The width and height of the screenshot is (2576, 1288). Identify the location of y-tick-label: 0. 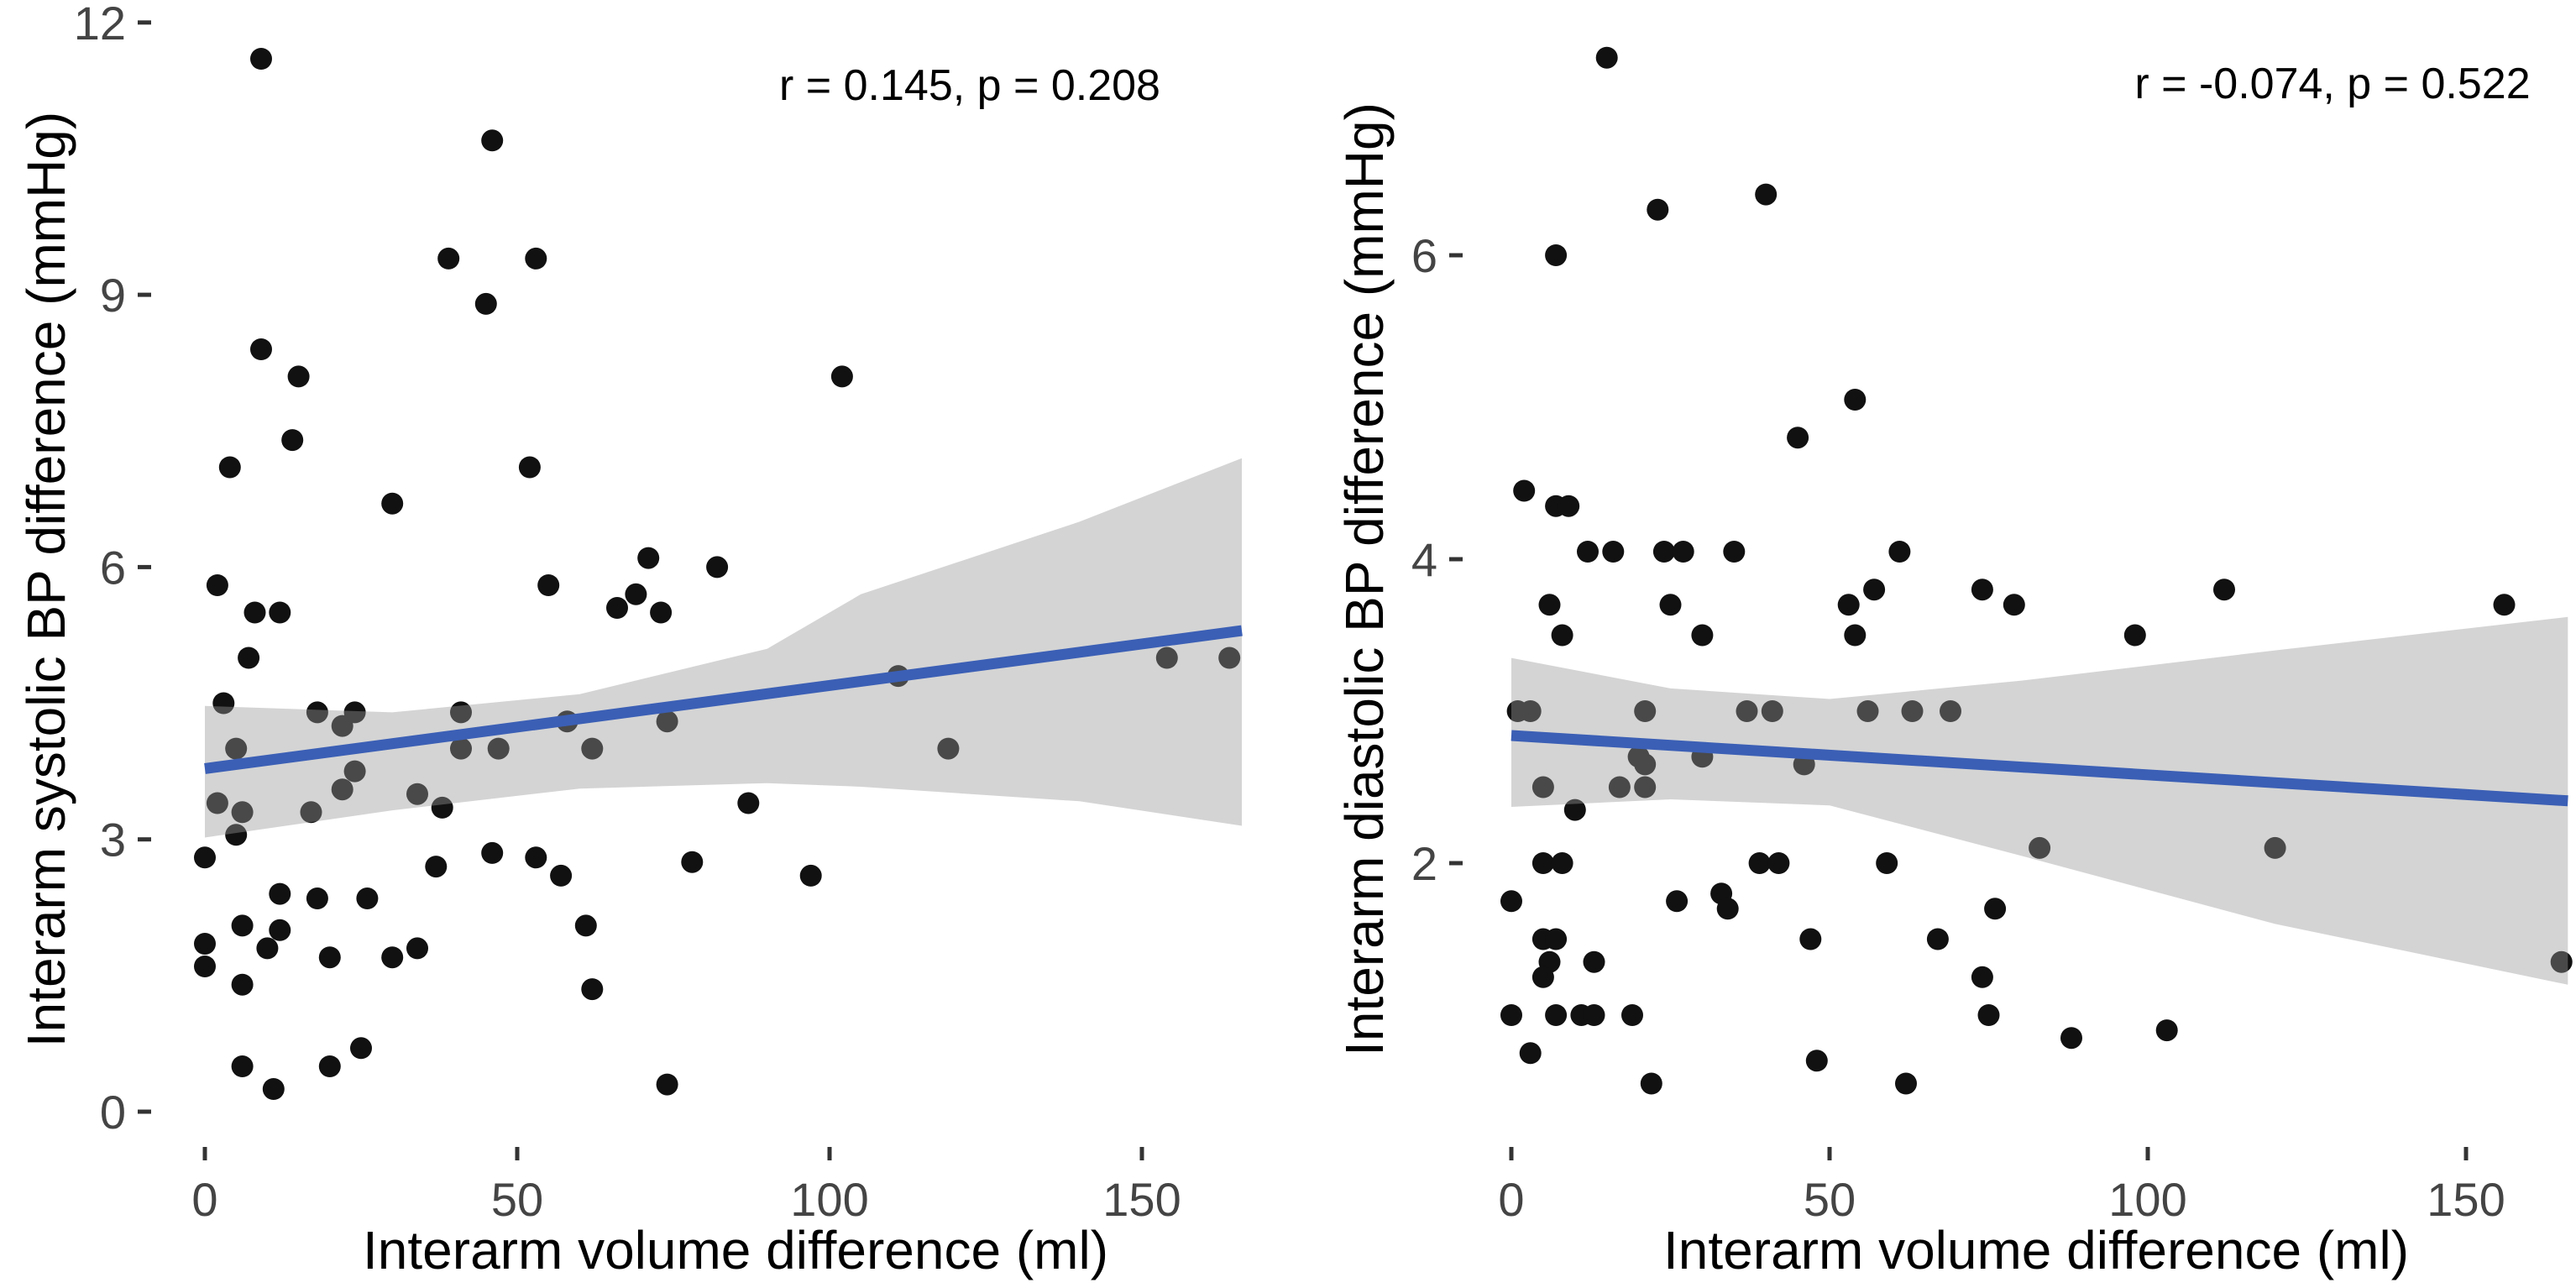
(113, 1112).